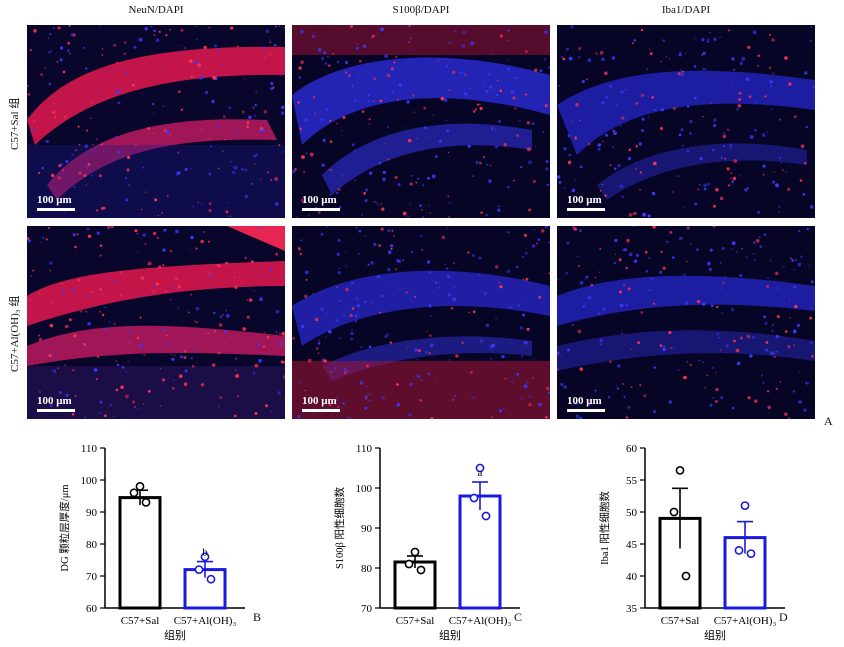 The image size is (844, 647). Describe the element at coordinates (89, 481) in the screenshot. I see `y-tick-label: 100` at that location.